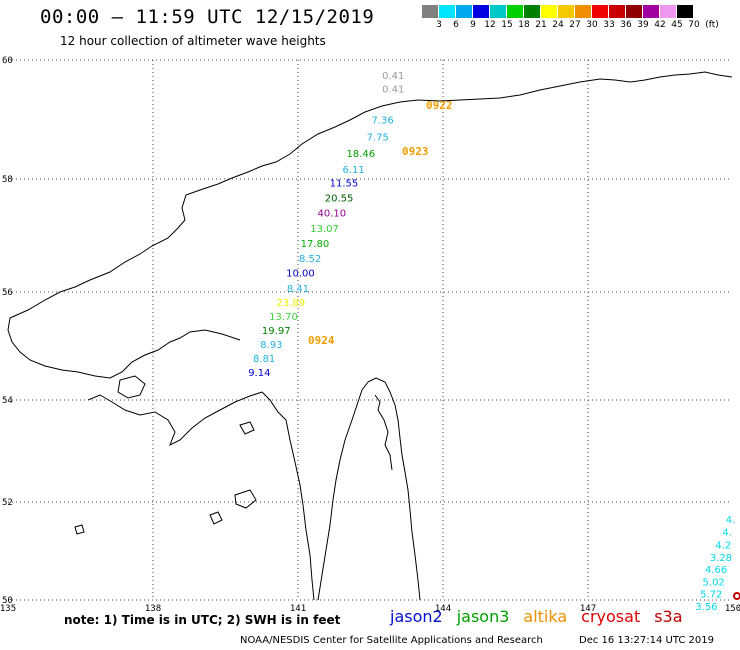  I want to click on lon-label: 150, so click(732, 609).